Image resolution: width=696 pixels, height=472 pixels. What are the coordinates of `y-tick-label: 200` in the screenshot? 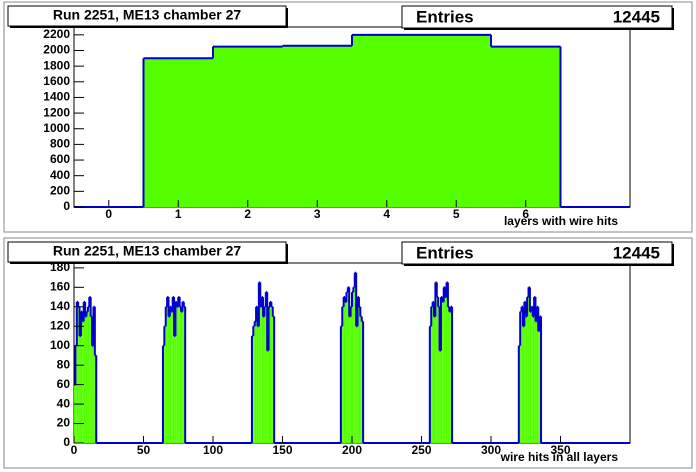 It's located at (60, 191).